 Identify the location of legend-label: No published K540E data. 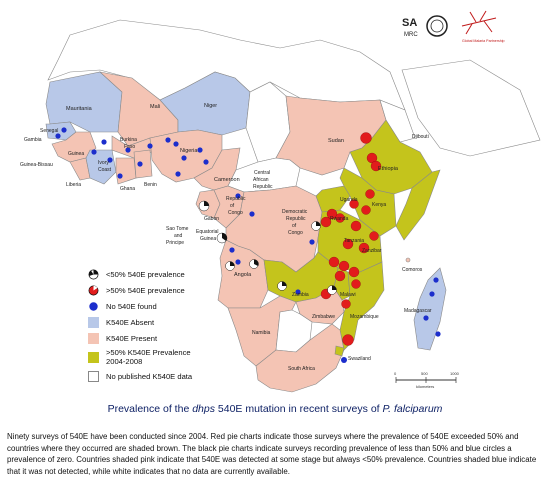
(149, 376).